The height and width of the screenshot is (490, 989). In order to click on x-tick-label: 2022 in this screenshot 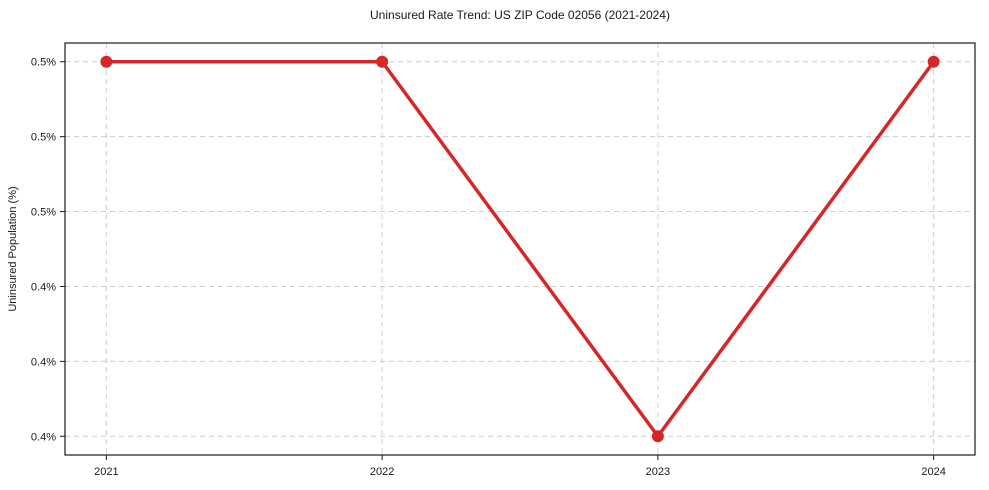, I will do `click(382, 472)`.